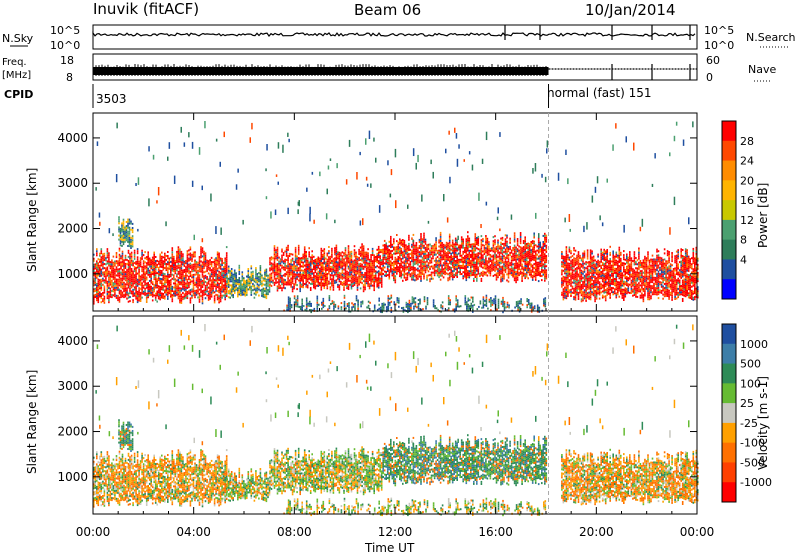 This screenshot has height=554, width=800. What do you see at coordinates (69, 77) in the screenshot?
I see `freq-tick-bottom: 8` at bounding box center [69, 77].